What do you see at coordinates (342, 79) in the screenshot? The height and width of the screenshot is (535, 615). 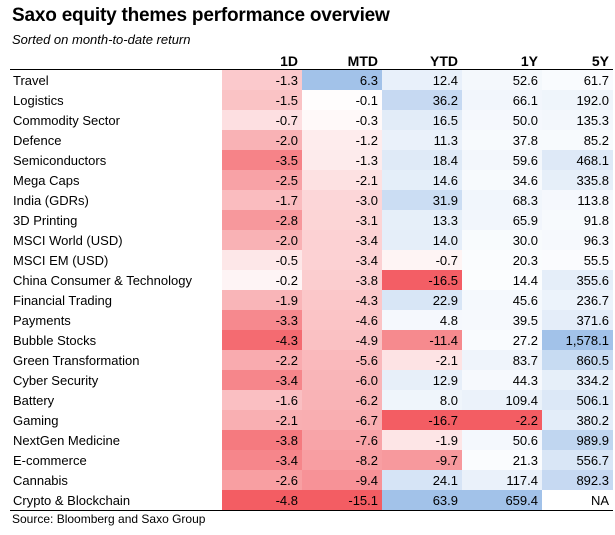 I see `value-cell-mtd: 6.3` at bounding box center [342, 79].